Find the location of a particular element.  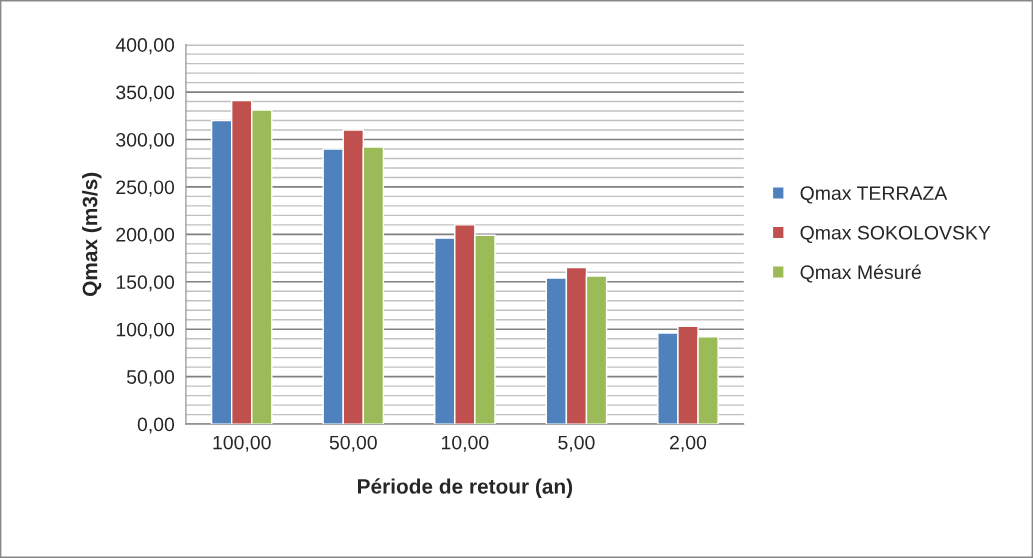

x-tick-label: 5,00 is located at coordinates (576, 443).